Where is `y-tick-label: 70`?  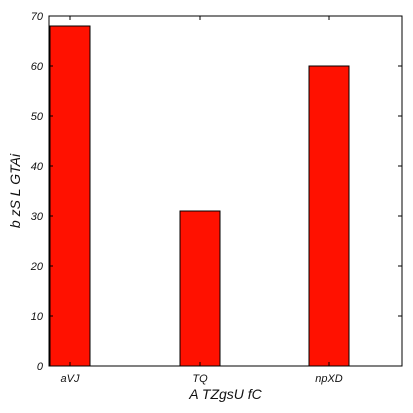
y-tick-label: 70 is located at coordinates (37, 17).